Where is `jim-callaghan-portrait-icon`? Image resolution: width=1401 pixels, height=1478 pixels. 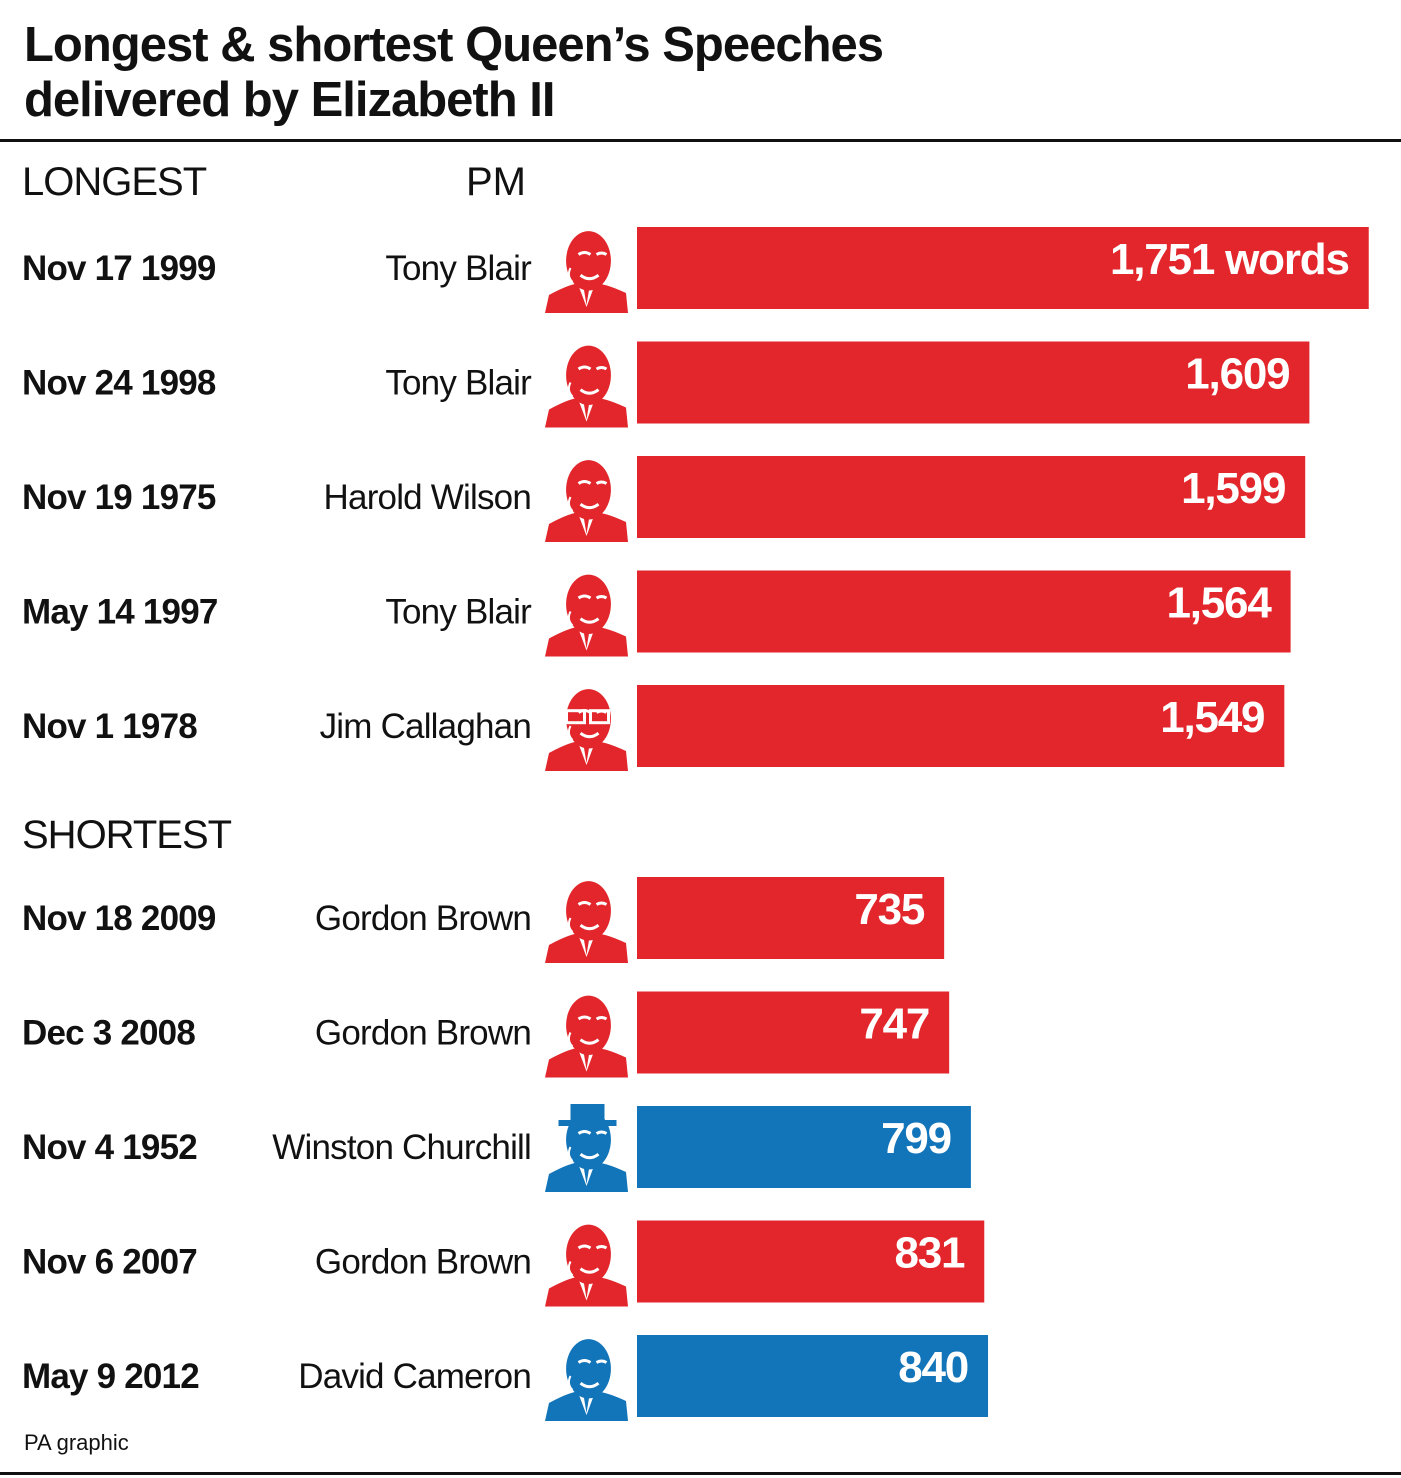 jim-callaghan-portrait-icon is located at coordinates (586, 730).